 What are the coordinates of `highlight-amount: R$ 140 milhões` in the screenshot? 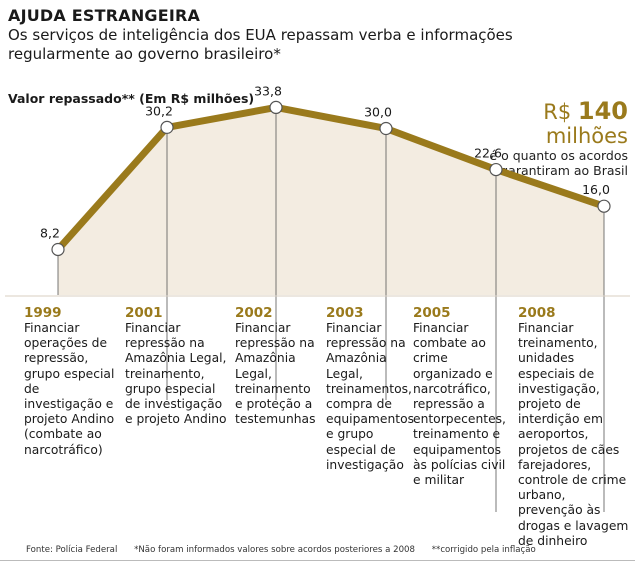 It's located at (548, 123).